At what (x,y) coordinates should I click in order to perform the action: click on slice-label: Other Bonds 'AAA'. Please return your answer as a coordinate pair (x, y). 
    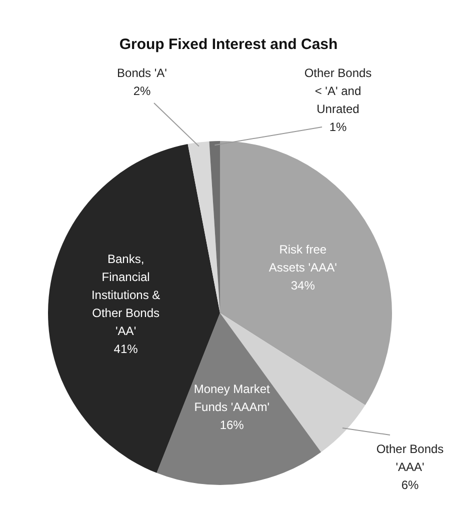
    Looking at the image, I should click on (410, 458).